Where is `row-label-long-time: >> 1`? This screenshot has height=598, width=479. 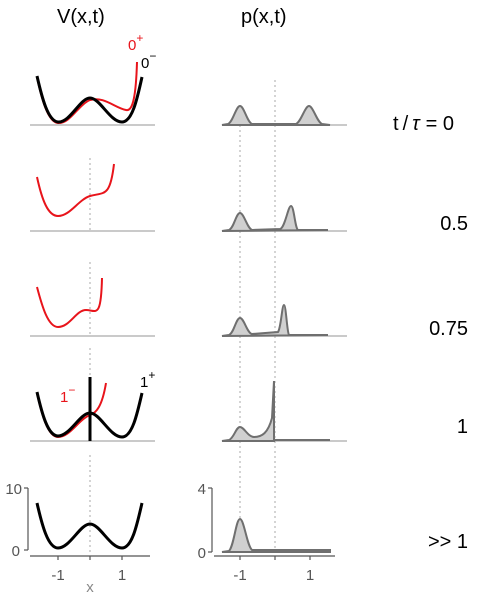
row-label-long-time: >> 1 is located at coordinates (448, 542).